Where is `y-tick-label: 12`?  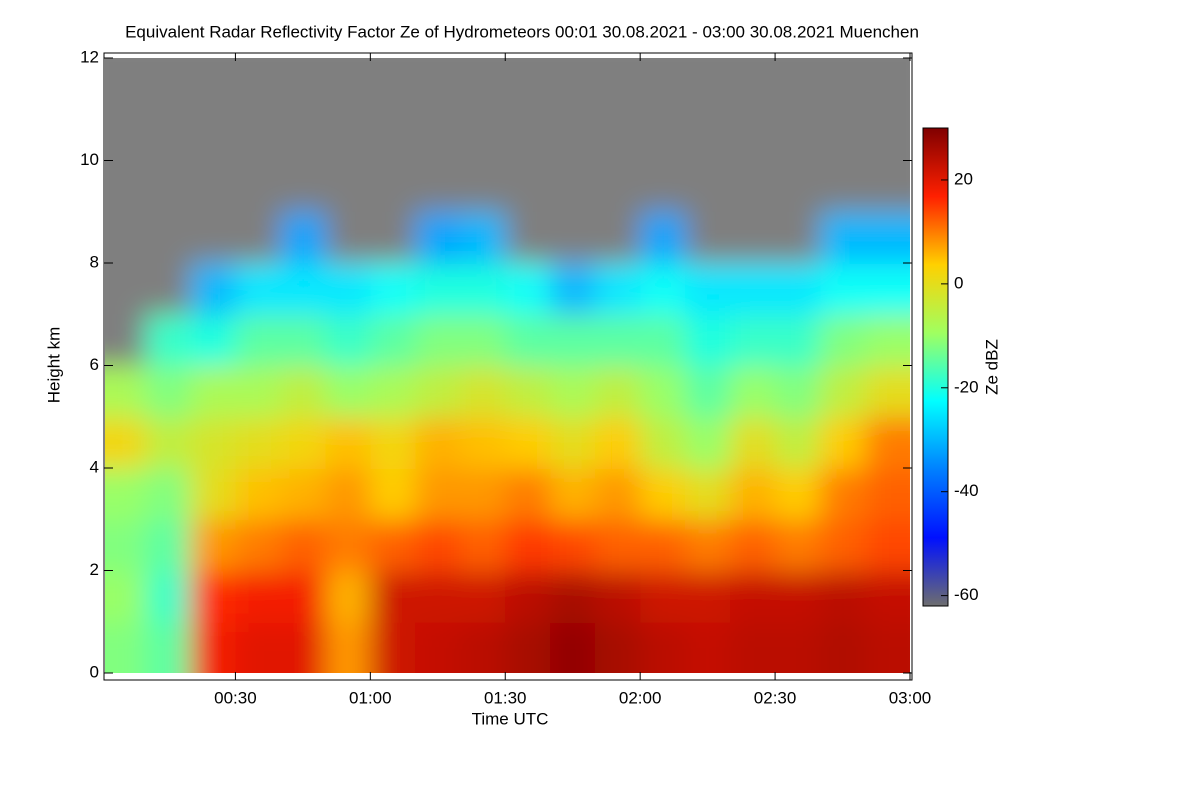
y-tick-label: 12 is located at coordinates (89, 56).